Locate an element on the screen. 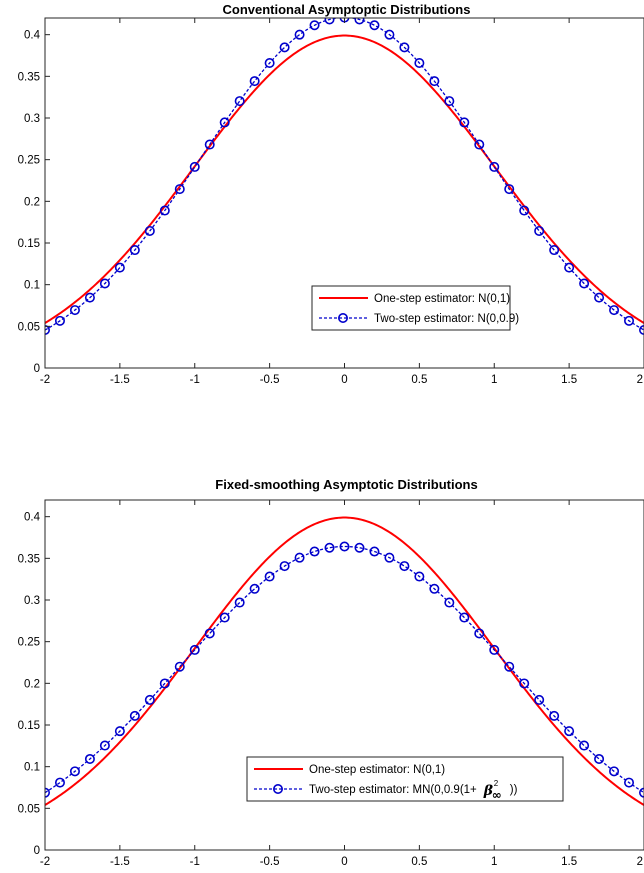  x-tick-label: -0.5 is located at coordinates (270, 862).